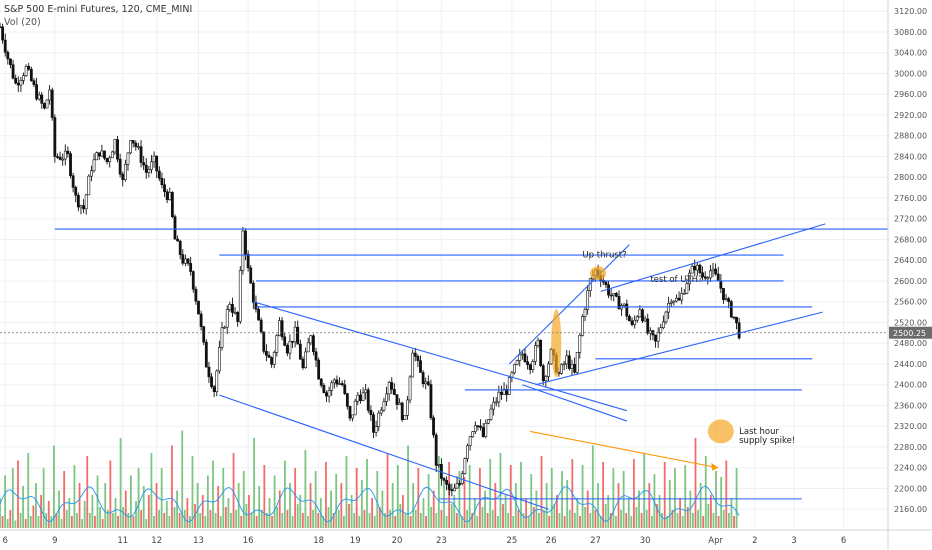 The height and width of the screenshot is (550, 932). Describe the element at coordinates (248, 541) in the screenshot. I see `x-tick-label: 16` at that location.